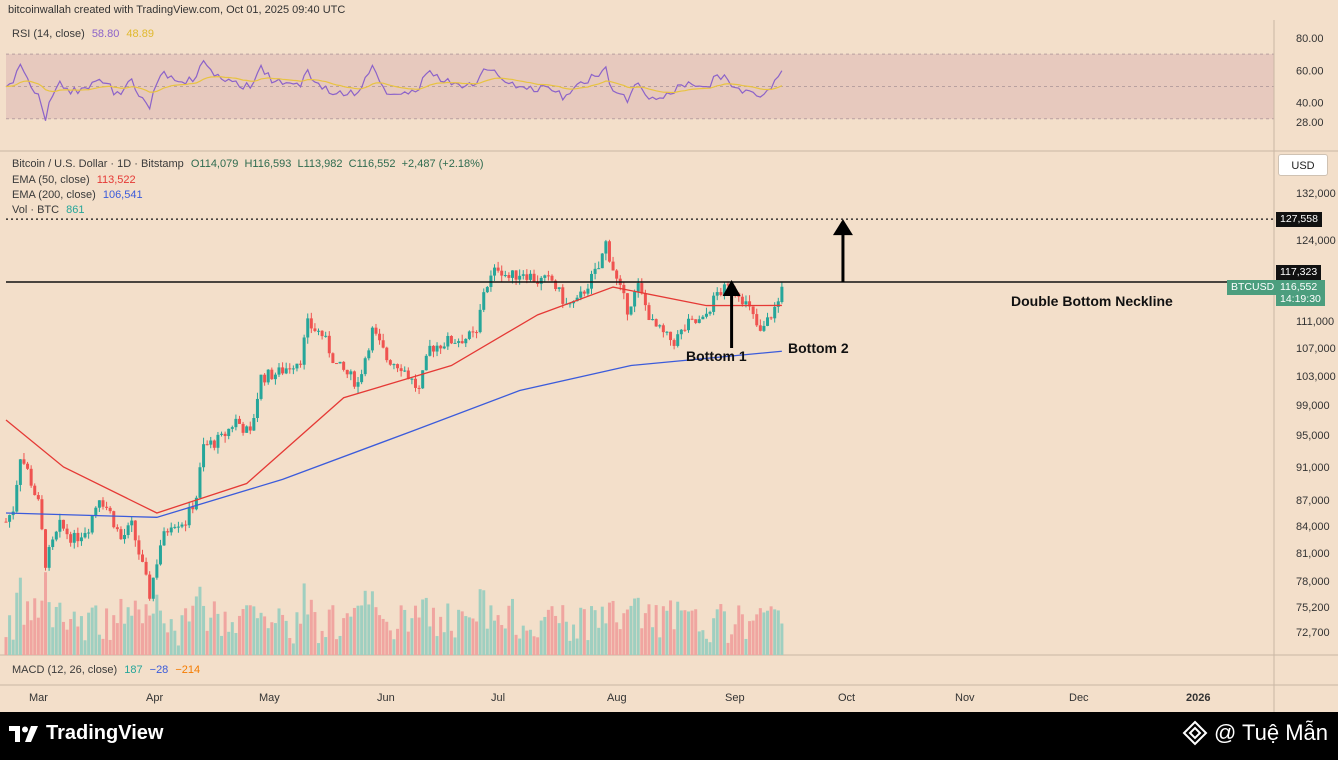 The width and height of the screenshot is (1338, 760). Describe the element at coordinates (1303, 165) in the screenshot. I see `currency-button: USD` at that location.